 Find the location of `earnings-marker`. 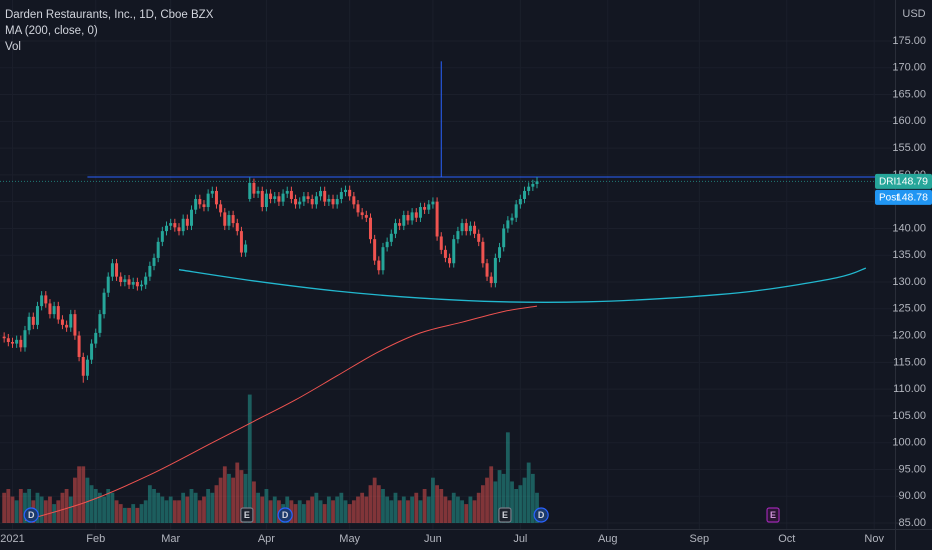

earnings-marker is located at coordinates (505, 515).